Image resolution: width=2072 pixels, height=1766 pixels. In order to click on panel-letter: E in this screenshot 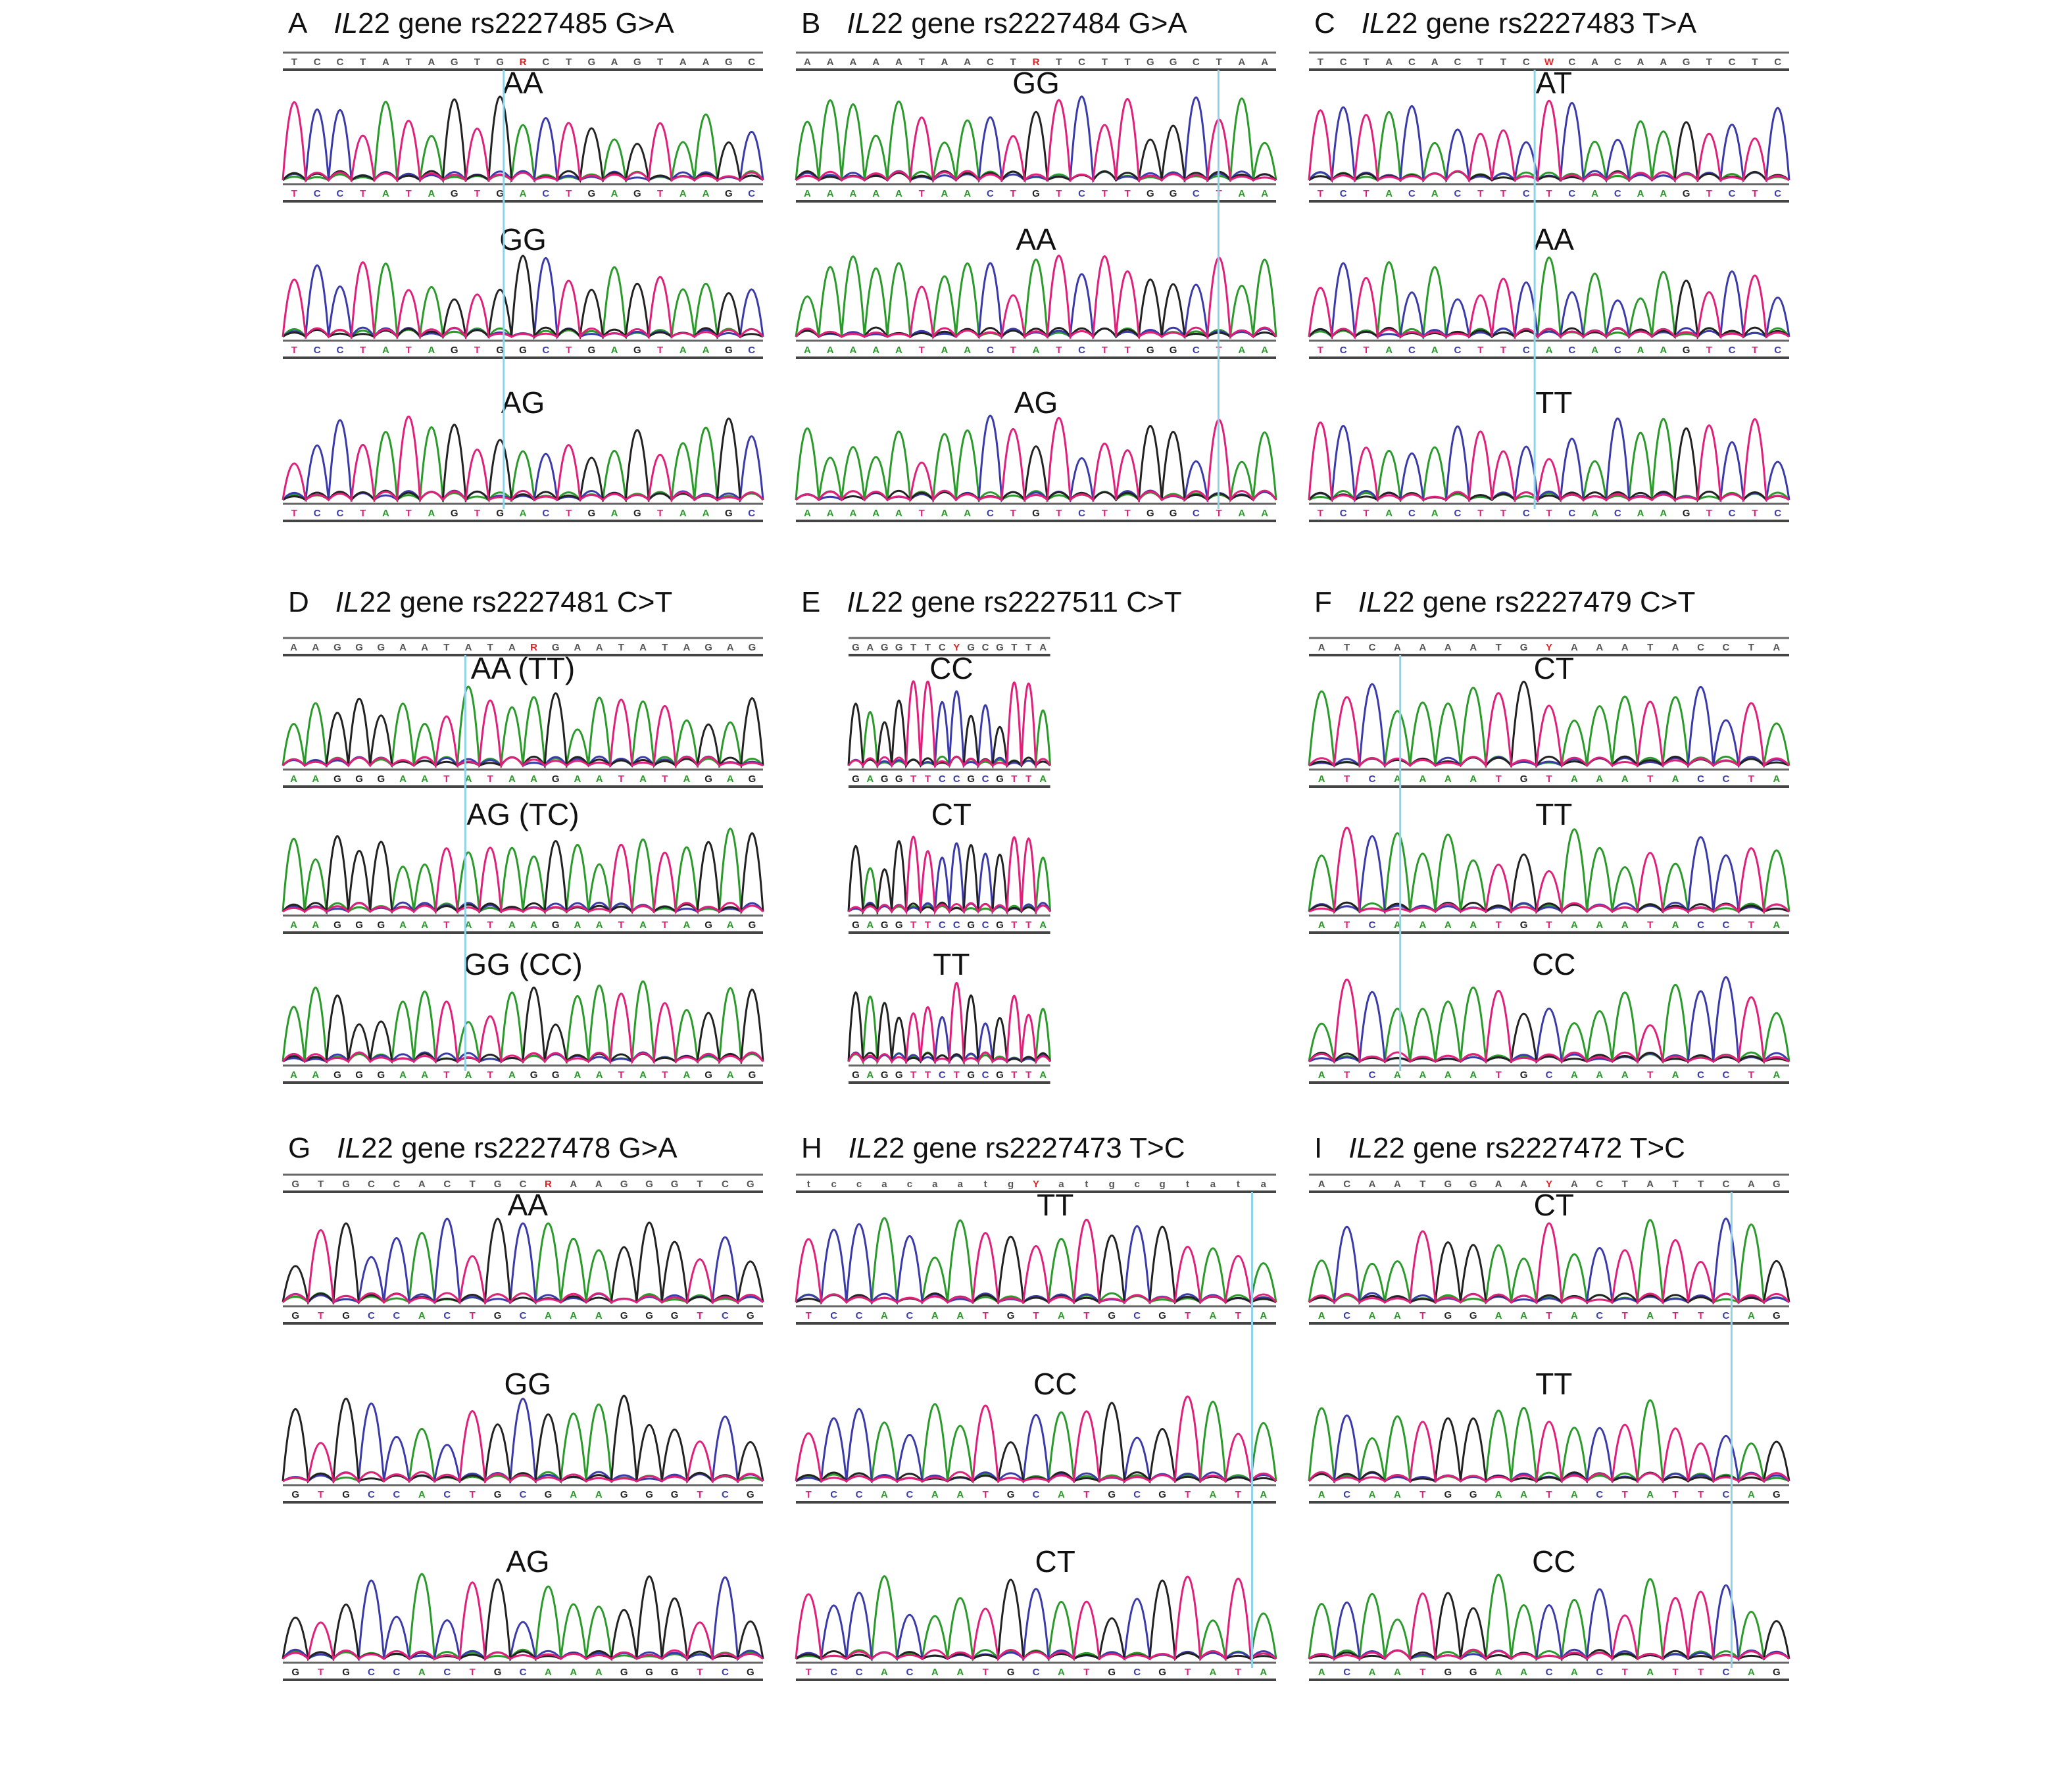, I will do `click(810, 602)`.